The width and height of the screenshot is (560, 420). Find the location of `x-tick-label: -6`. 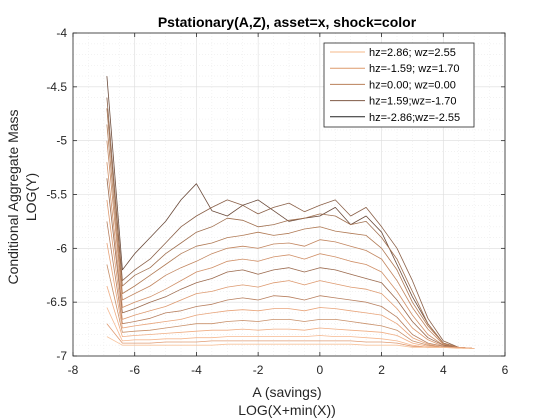

x-tick-label: -6 is located at coordinates (134, 370).